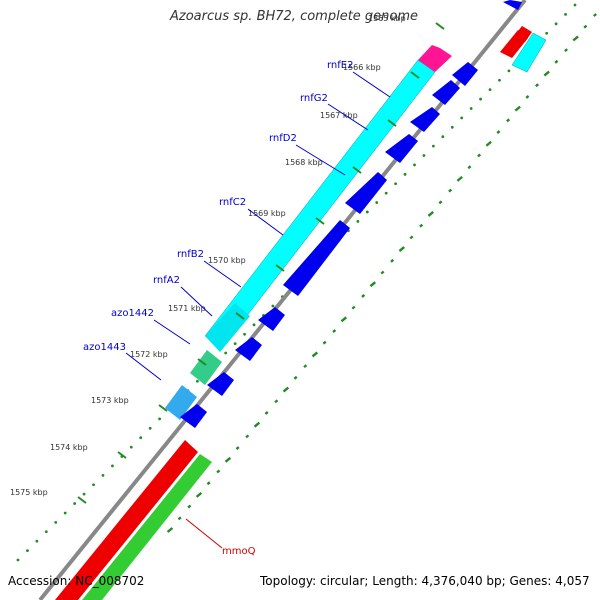  I want to click on gene-label-rnfG2: rnfG2, so click(314, 98).